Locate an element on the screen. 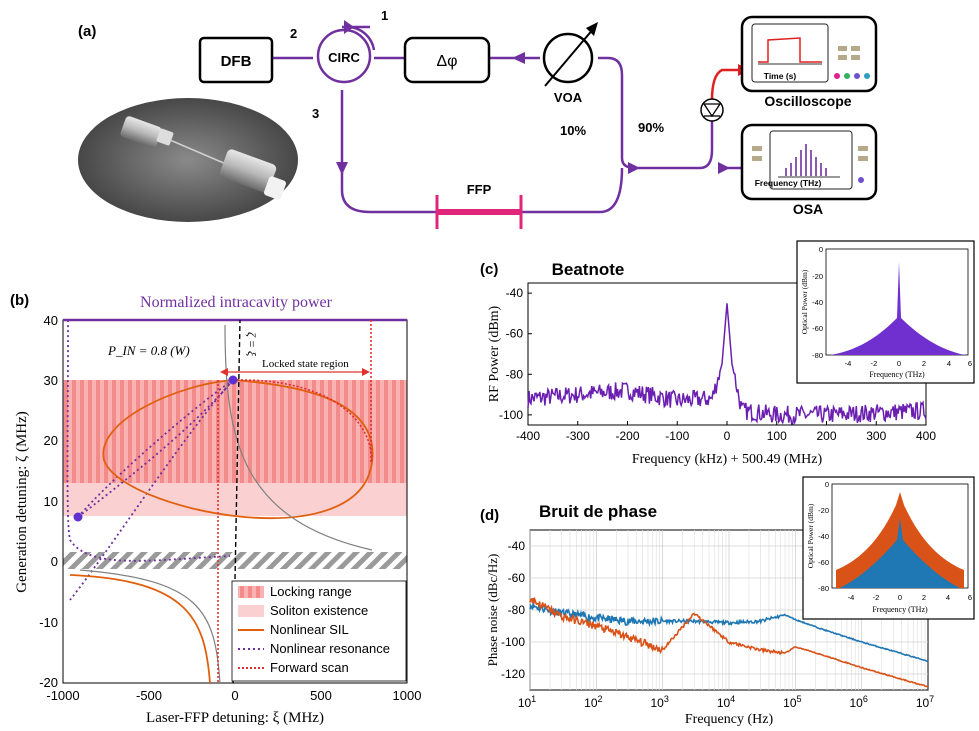 This screenshot has height=731, width=979. panel-d-yticks: -40 -60 -80 -100 -120 is located at coordinates (513, 610).